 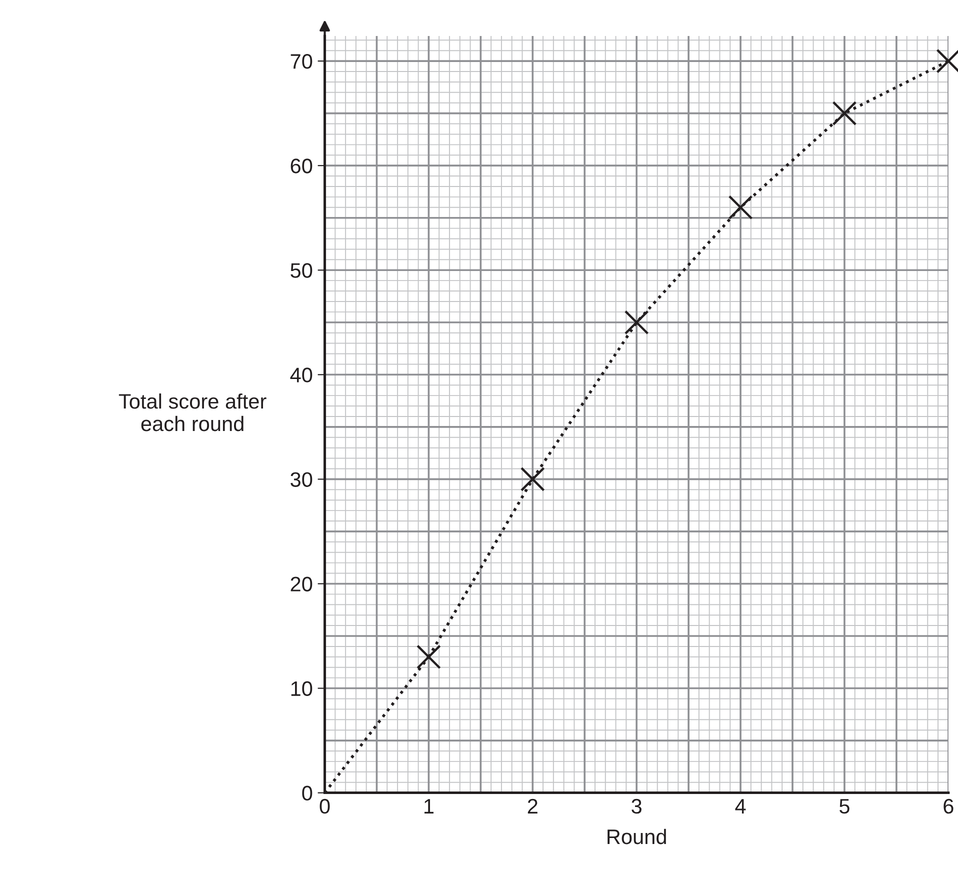 I want to click on x-tick-label: 2, so click(x=533, y=806).